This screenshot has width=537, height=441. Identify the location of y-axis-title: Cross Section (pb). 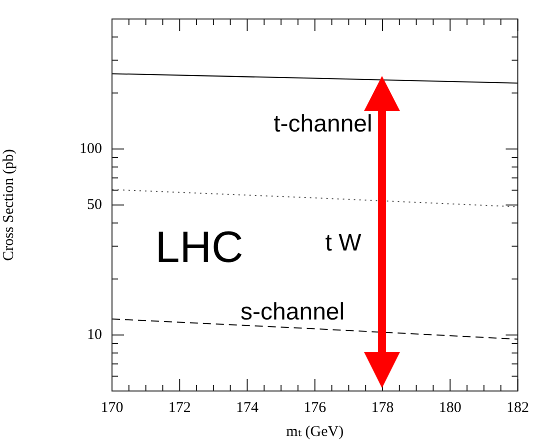
(8, 205).